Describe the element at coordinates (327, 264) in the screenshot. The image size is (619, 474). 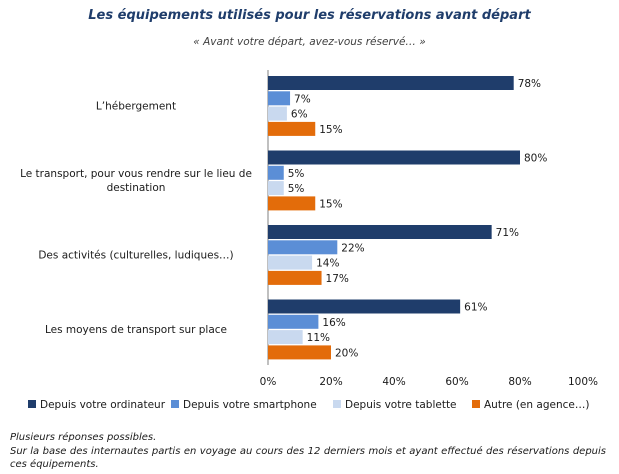
I see `data-label: 14%` at that location.